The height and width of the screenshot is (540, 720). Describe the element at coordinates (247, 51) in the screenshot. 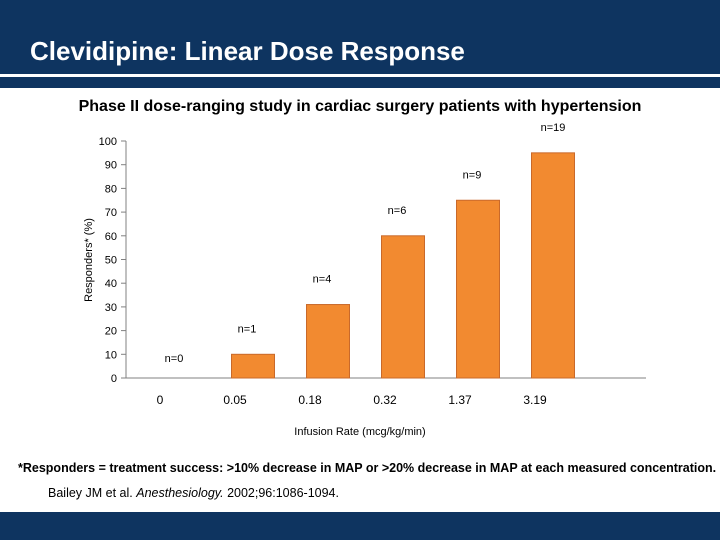

I see `slide-title: Clevidipine: Linear Dose Response` at that location.